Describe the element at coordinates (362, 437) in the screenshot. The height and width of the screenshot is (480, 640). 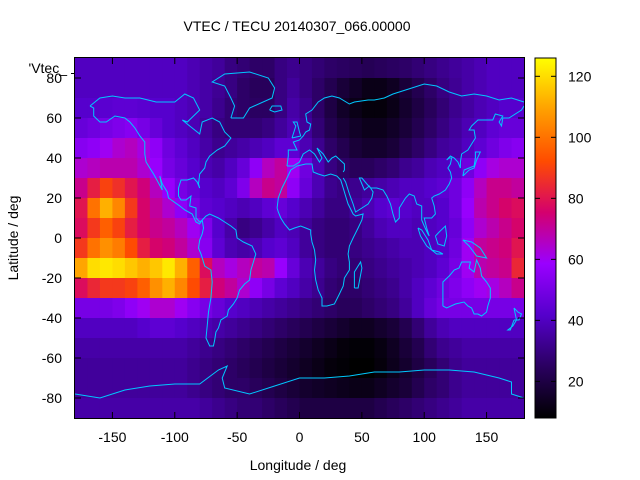
I see `x-tick-label: 50` at that location.